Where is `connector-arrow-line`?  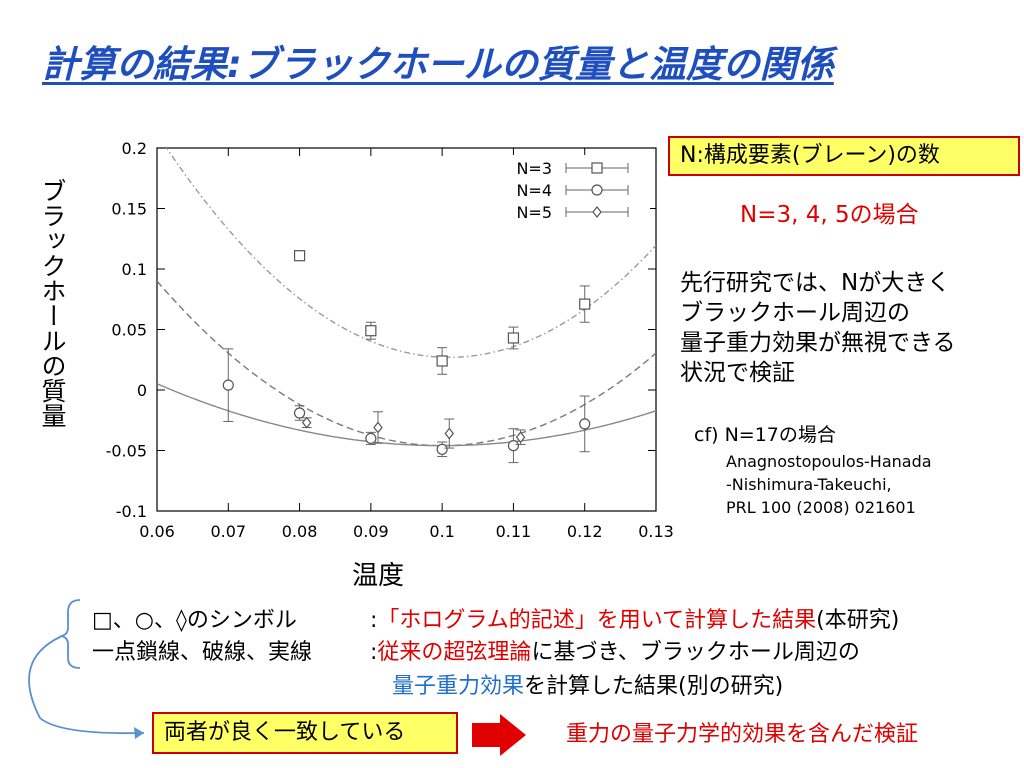 connector-arrow-line is located at coordinates (86, 685).